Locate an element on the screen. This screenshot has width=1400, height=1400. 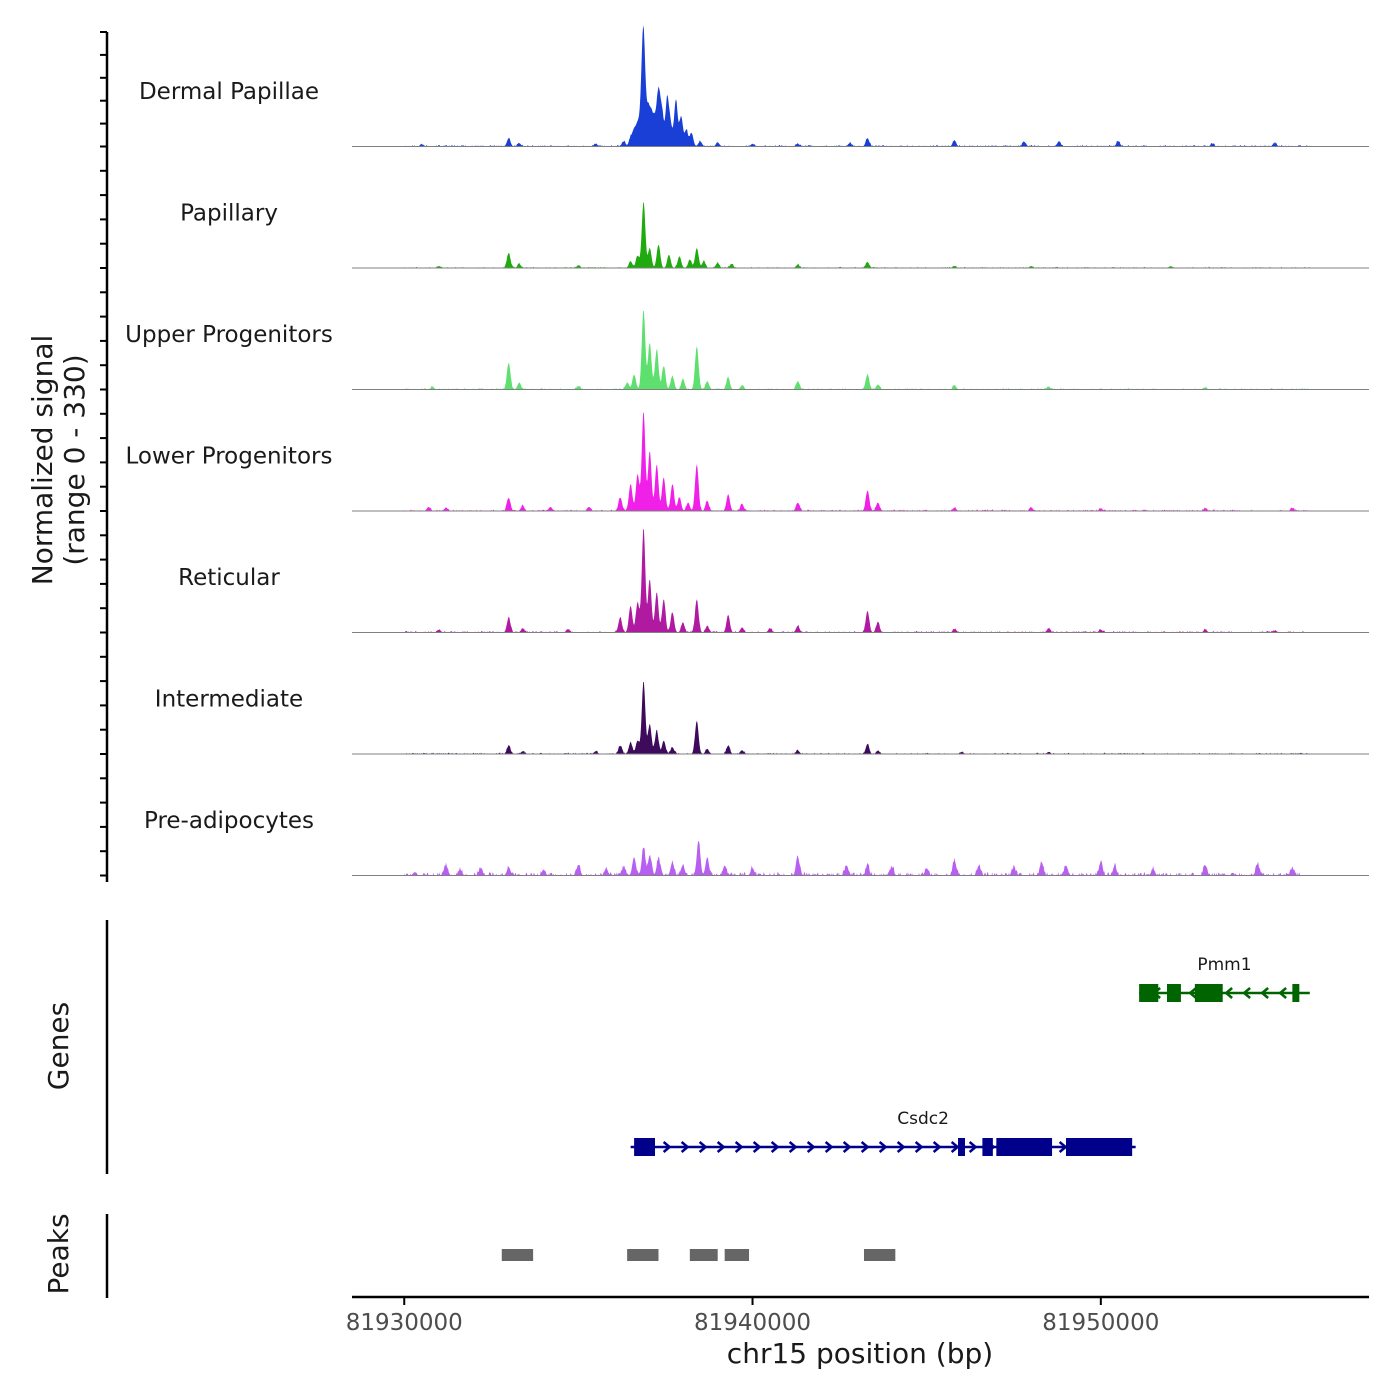
genes-panel-label: Genes is located at coordinates (58, 1046).